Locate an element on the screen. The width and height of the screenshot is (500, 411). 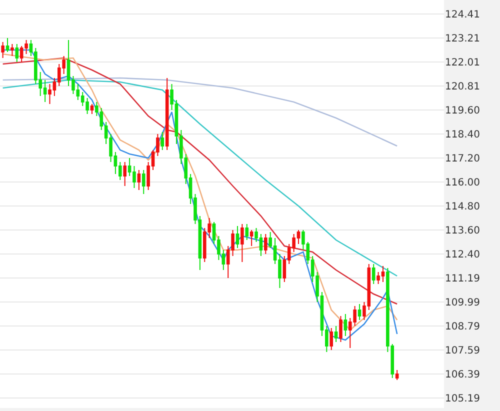
y-tick-label: 108.79 is located at coordinates (462, 327).